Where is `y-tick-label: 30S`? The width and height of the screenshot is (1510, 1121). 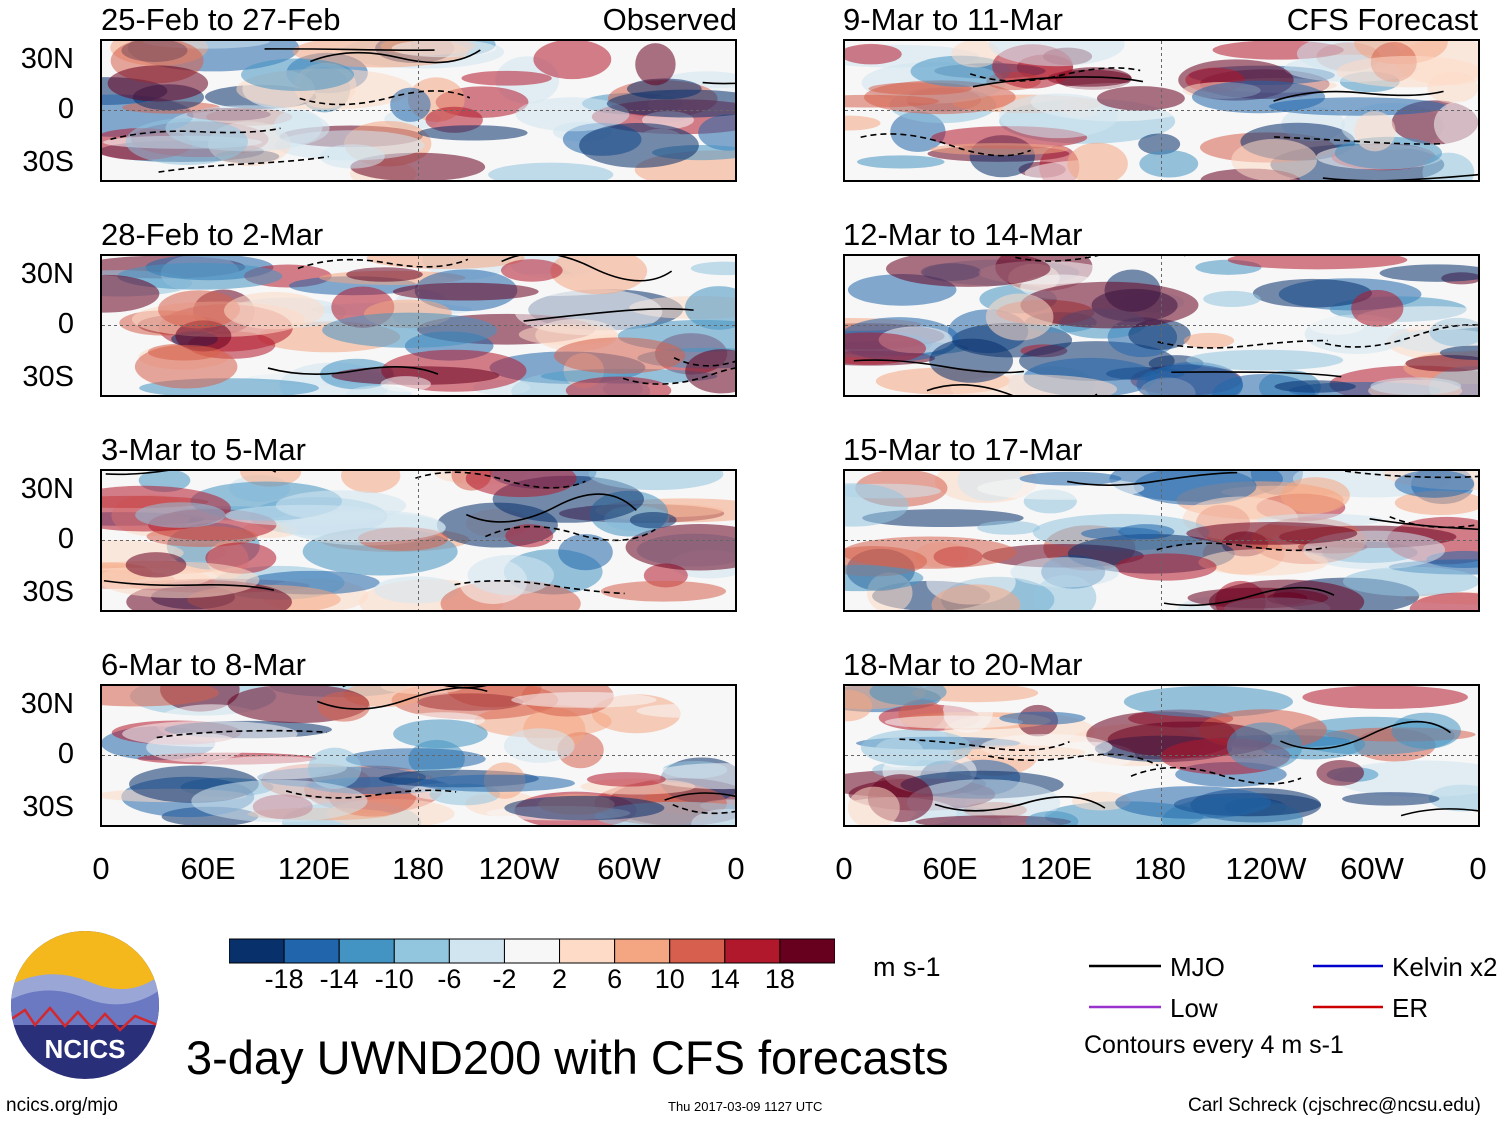 y-tick-label: 30S is located at coordinates (48, 807).